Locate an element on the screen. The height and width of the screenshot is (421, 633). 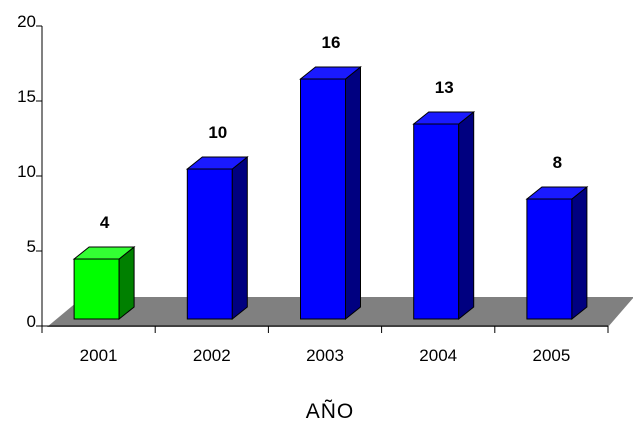
y-tick-label: 15 is located at coordinates (26, 96).